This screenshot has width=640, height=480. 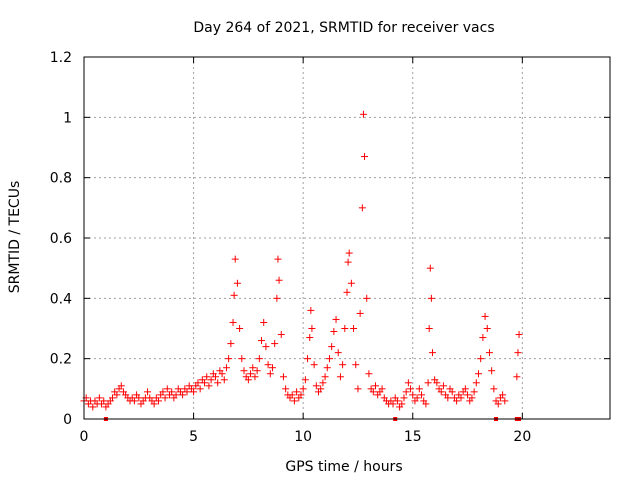 What do you see at coordinates (61, 239) in the screenshot?
I see `y-tick-label: 0.6` at bounding box center [61, 239].